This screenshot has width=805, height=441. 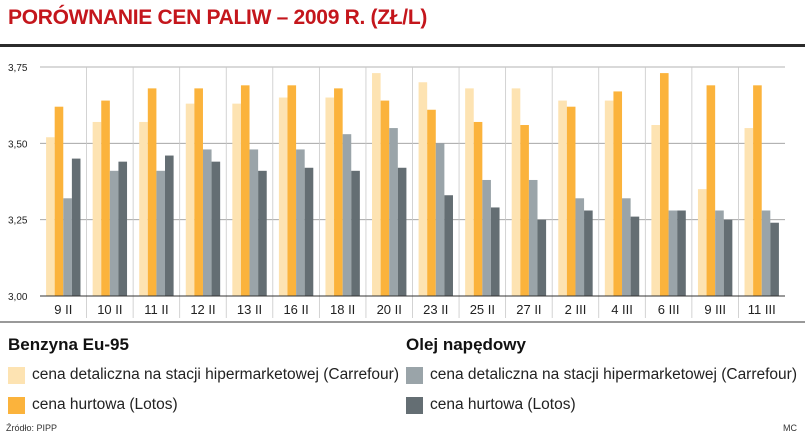 What do you see at coordinates (16, 405) in the screenshot?
I see `legend-swatch-benzyna-hurt` at bounding box center [16, 405].